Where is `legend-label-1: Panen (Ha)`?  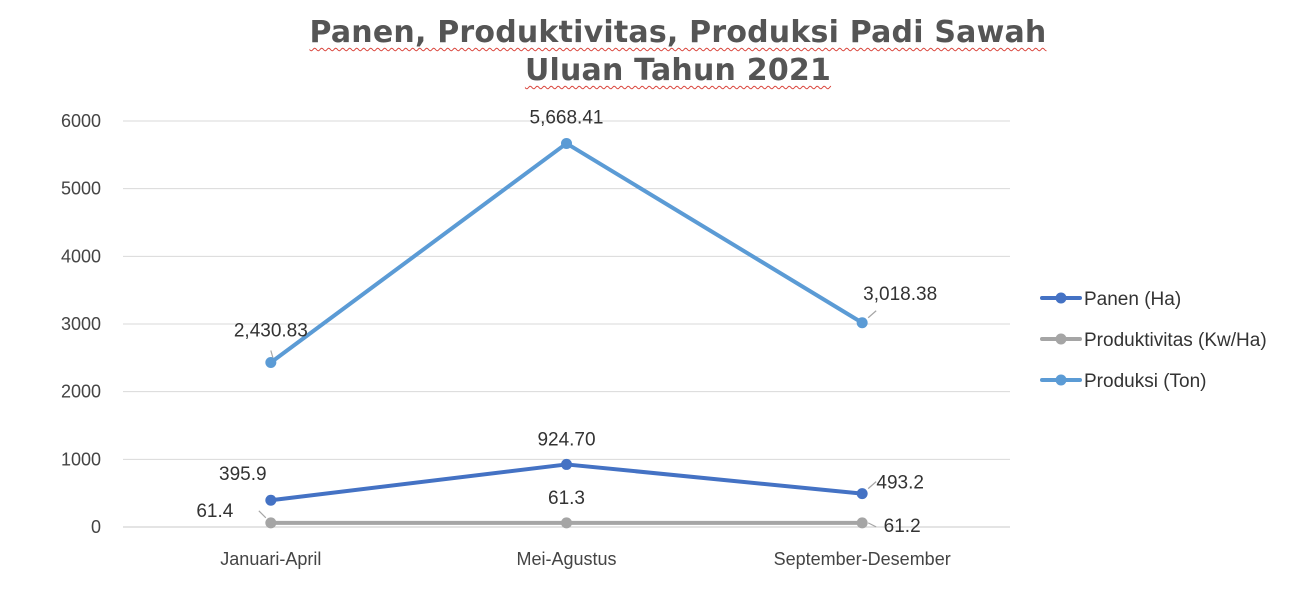 legend-label-1: Panen (Ha) is located at coordinates (1132, 299).